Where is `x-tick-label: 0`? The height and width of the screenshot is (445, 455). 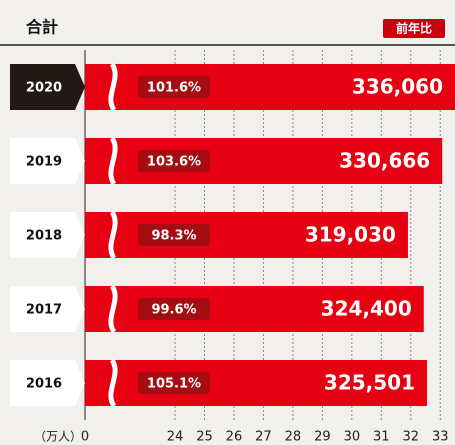
x-tick-label: 0 is located at coordinates (85, 437).